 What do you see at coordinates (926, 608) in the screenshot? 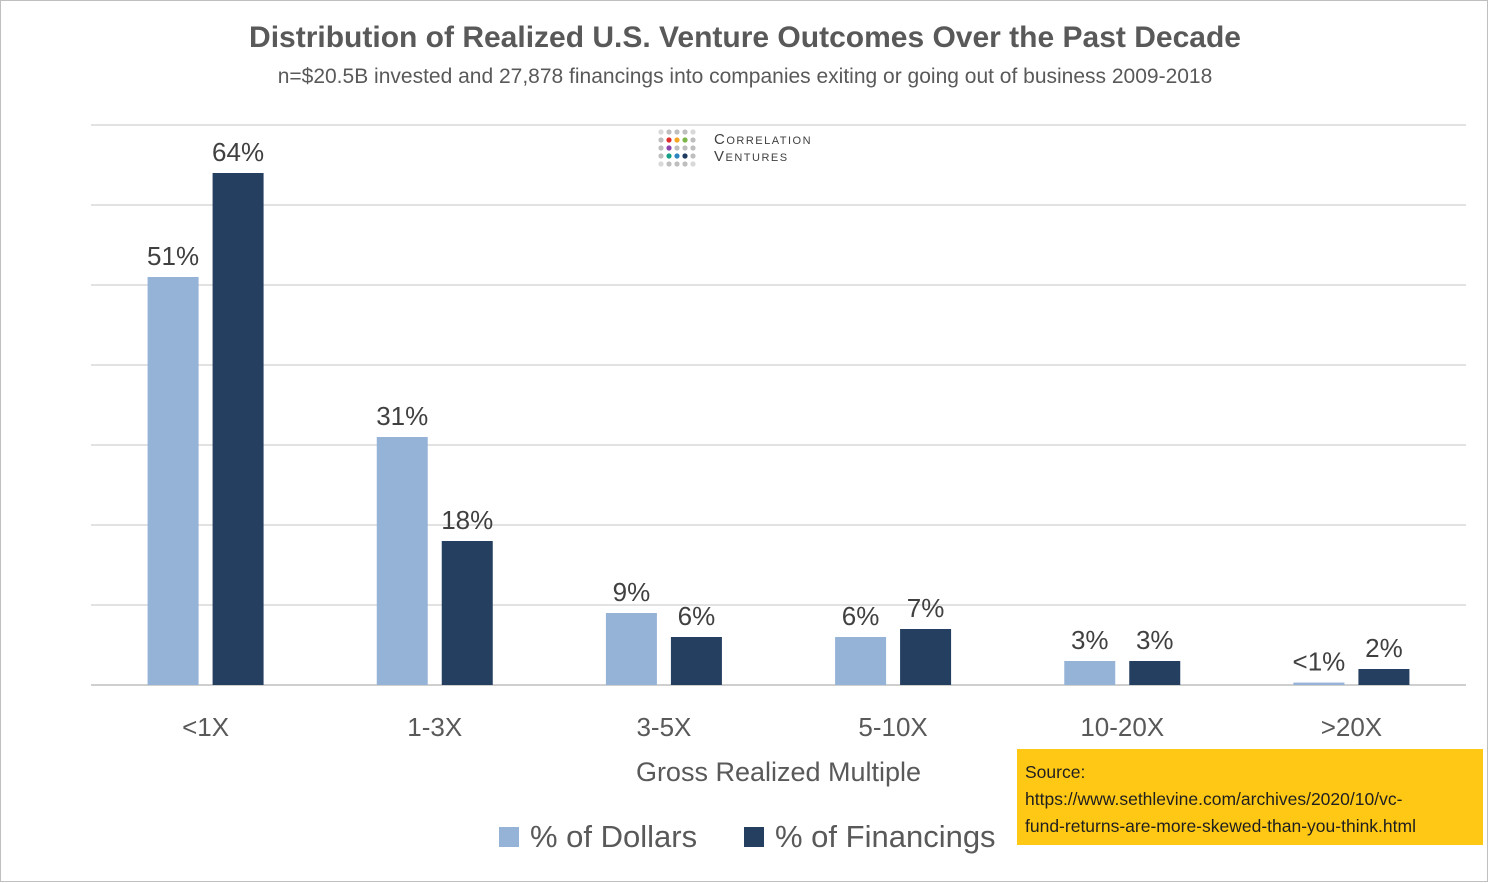
I see `data-label: 7%` at bounding box center [926, 608].